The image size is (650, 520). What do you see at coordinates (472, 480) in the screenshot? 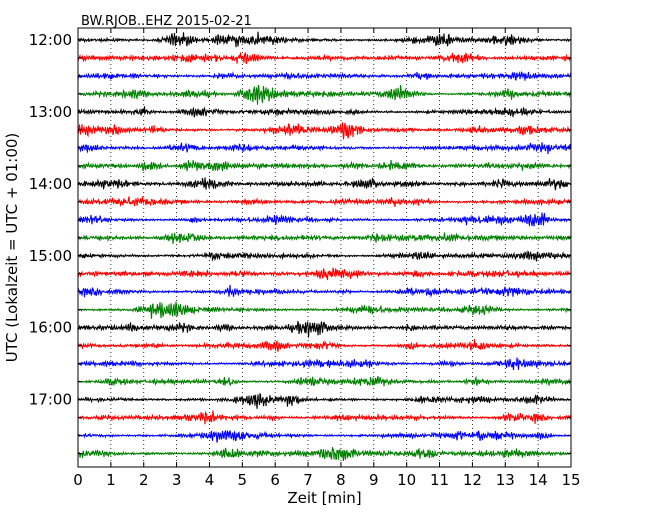
I see `x-tick-label: 12` at bounding box center [472, 480].